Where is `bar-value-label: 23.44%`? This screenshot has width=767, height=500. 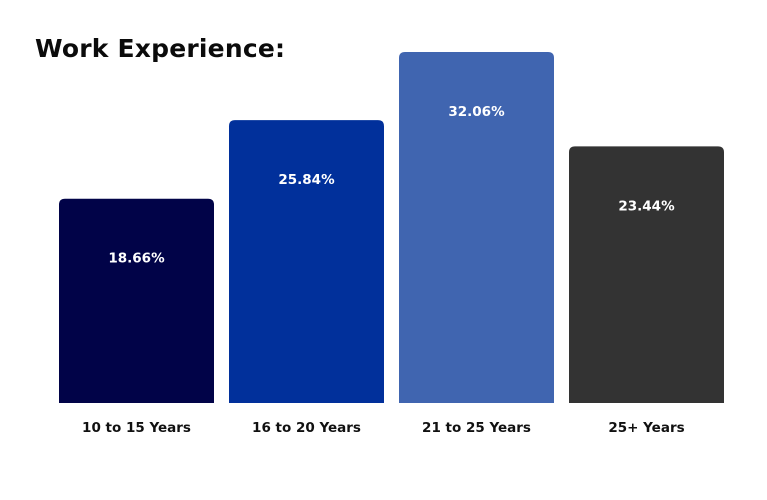 bar-value-label: 23.44% is located at coordinates (646, 206).